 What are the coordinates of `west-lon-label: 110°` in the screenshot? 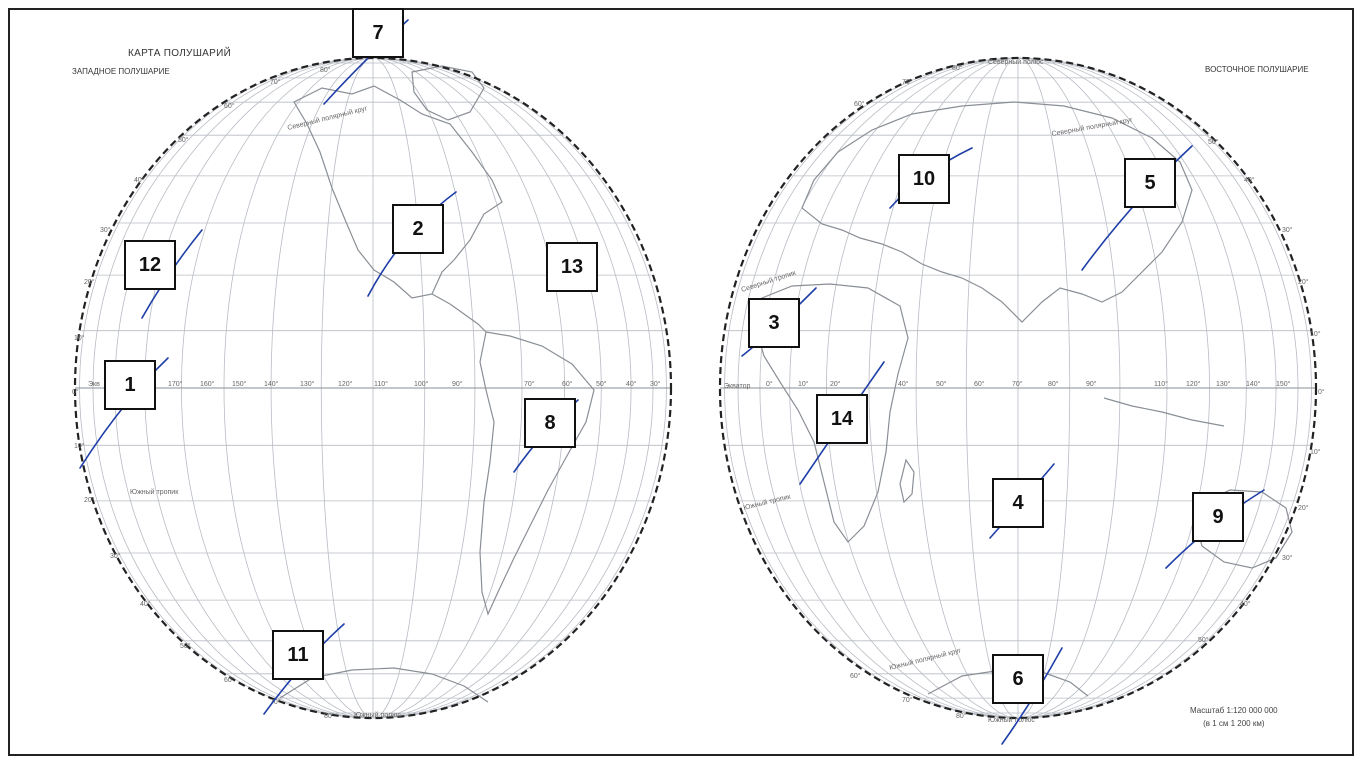 It's located at (381, 384).